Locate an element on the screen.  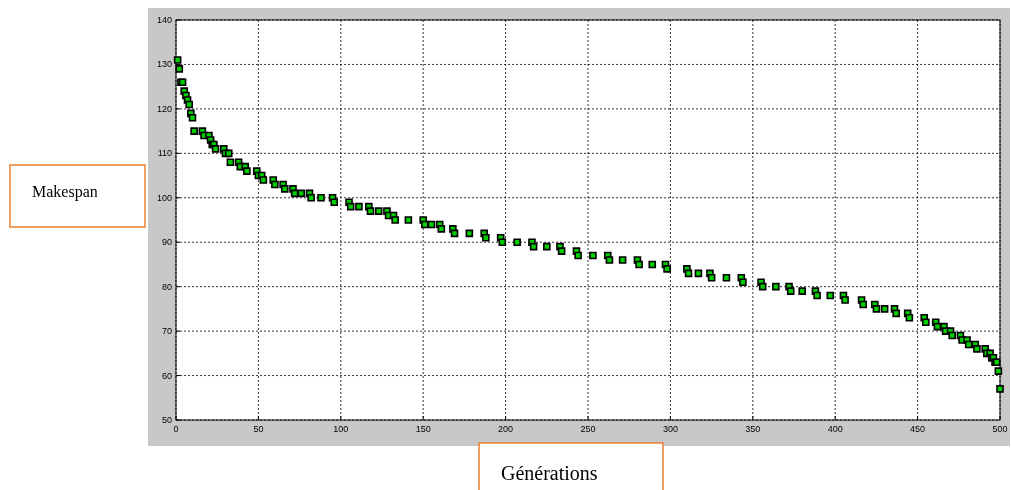
x-tick-label: 400 is located at coordinates (835, 429).